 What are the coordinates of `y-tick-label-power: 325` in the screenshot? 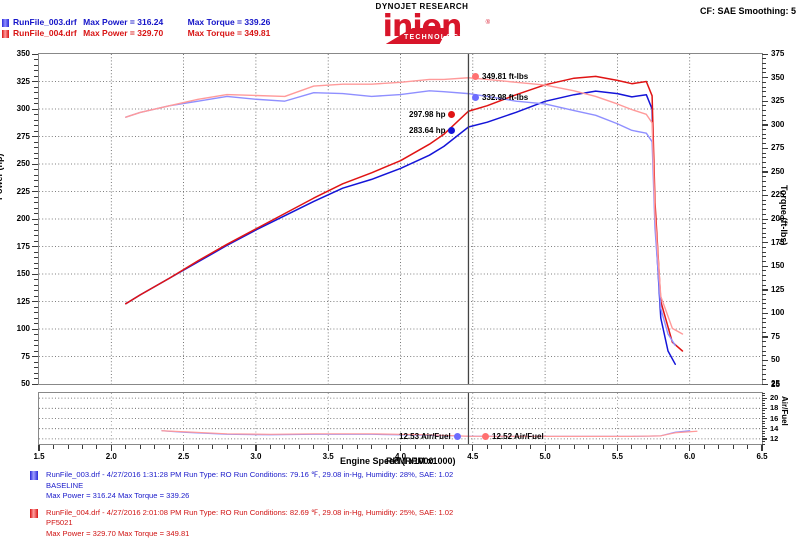 It's located at (23, 81).